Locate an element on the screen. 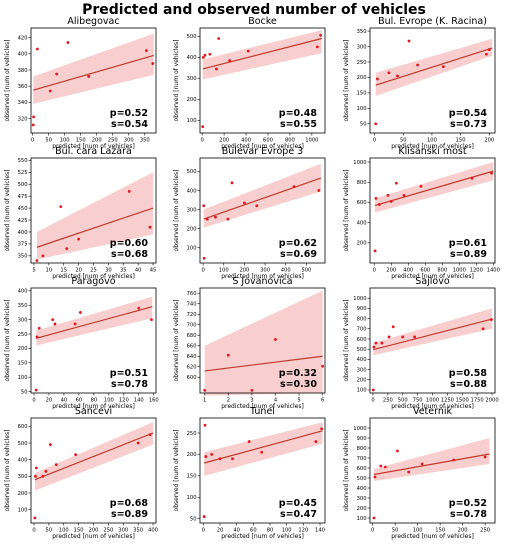 The width and height of the screenshot is (508, 550). x-tick-label: 45 is located at coordinates (153, 271).